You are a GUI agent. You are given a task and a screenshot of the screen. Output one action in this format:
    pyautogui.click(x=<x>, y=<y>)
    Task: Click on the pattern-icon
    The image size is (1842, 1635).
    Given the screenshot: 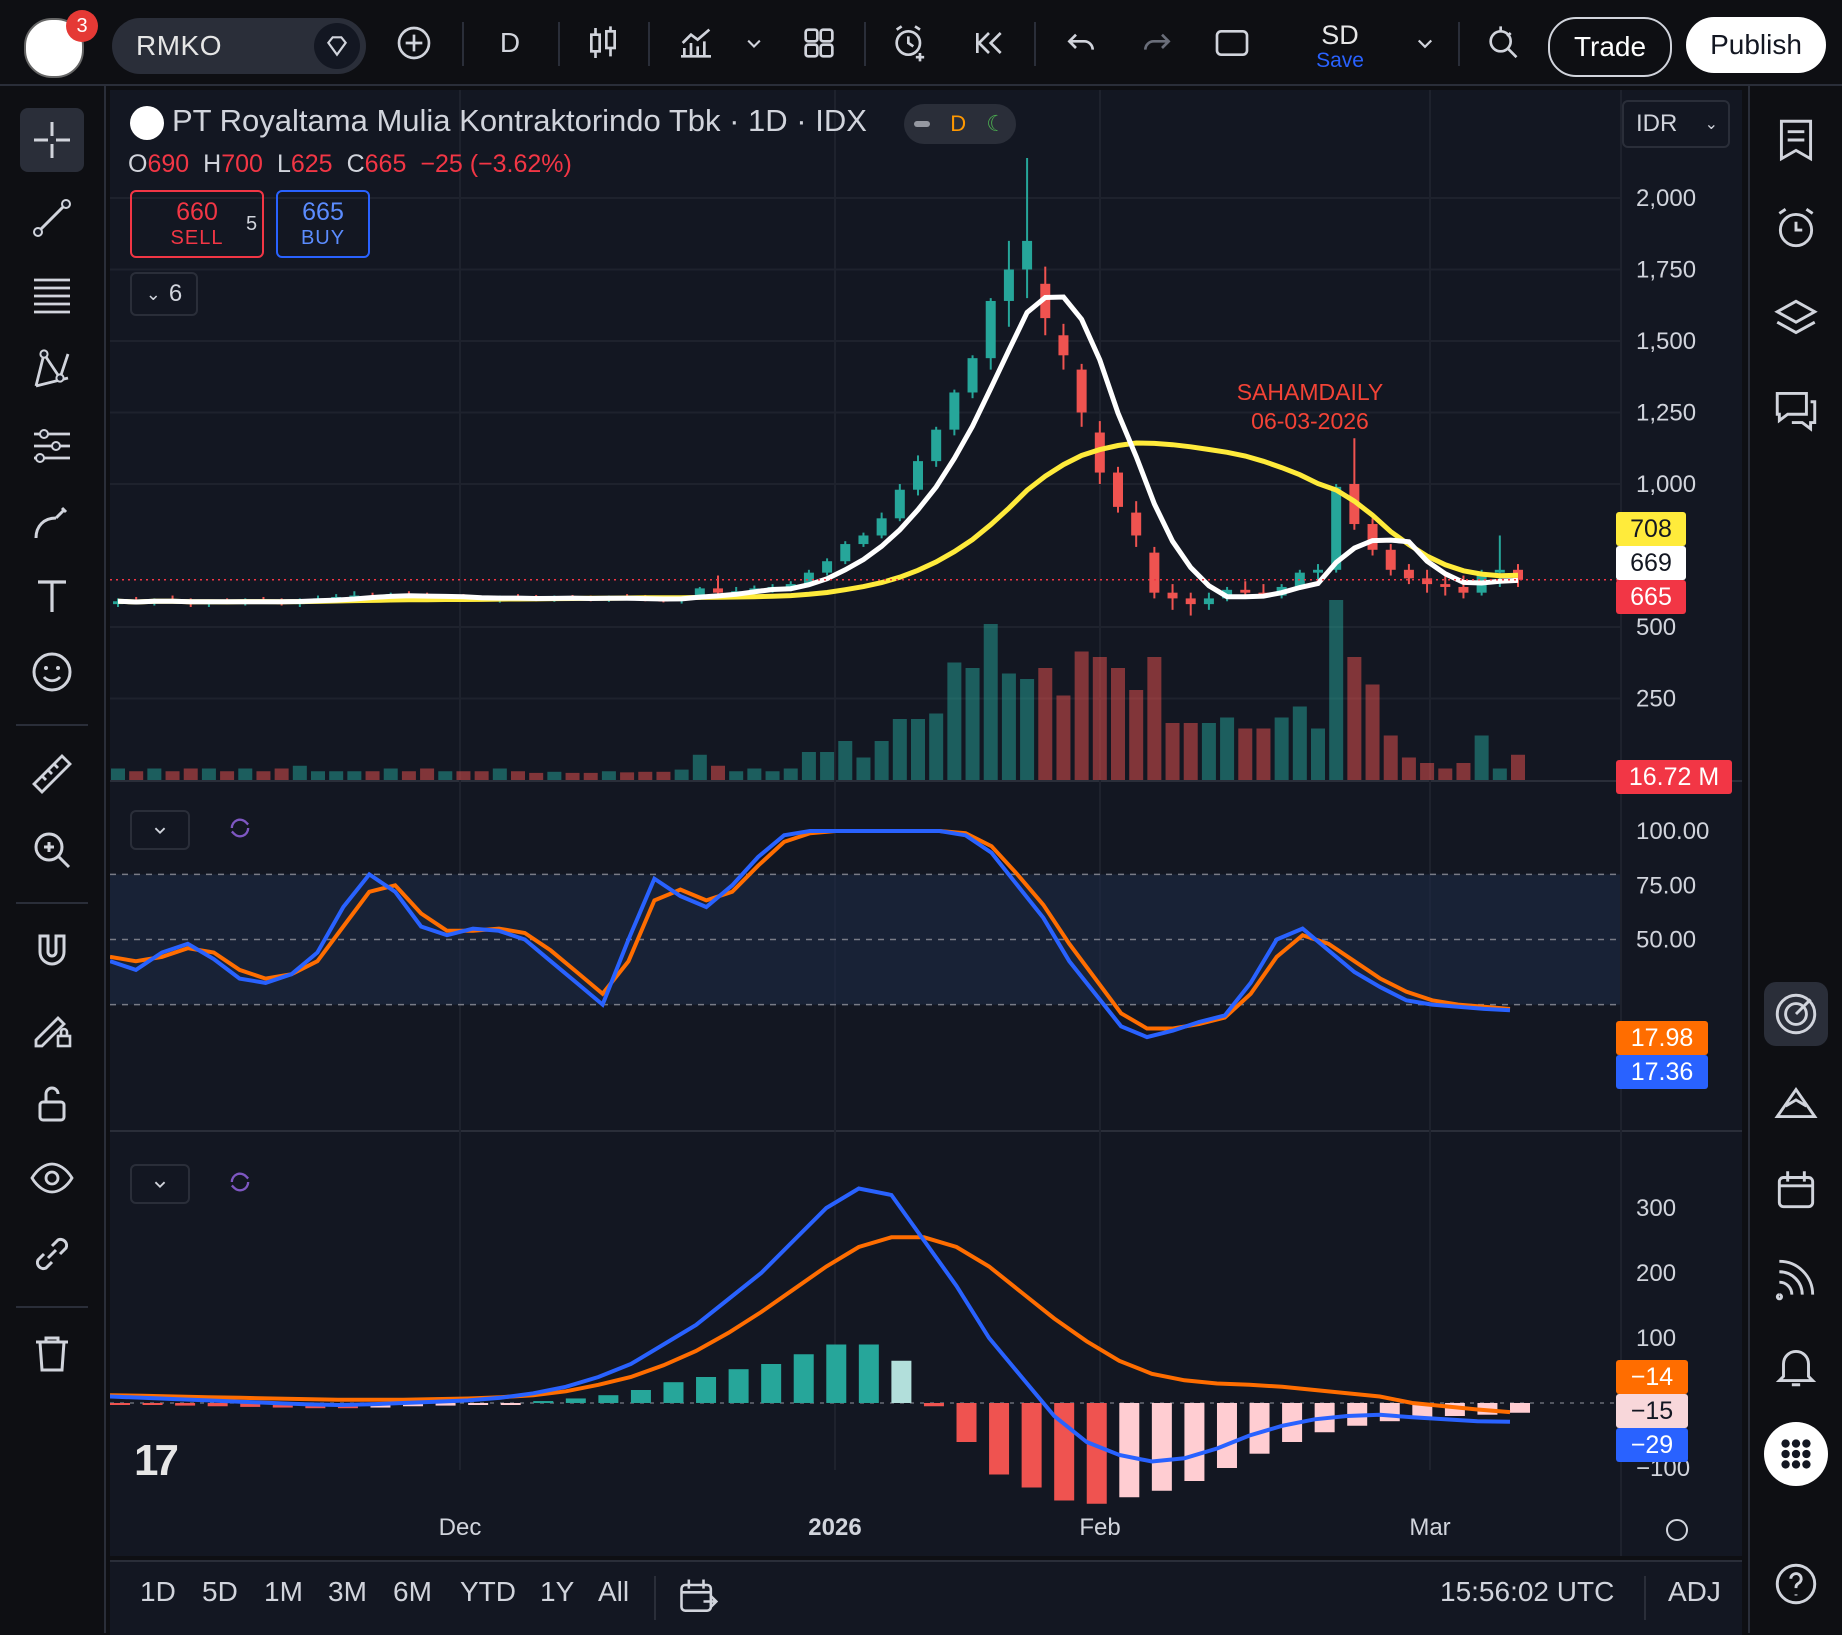 What is the action you would take?
    pyautogui.click(x=52, y=370)
    